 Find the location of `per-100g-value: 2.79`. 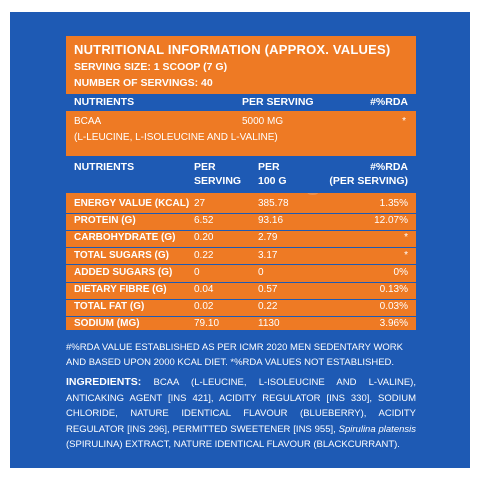

per-100g-value: 2.79 is located at coordinates (268, 238).